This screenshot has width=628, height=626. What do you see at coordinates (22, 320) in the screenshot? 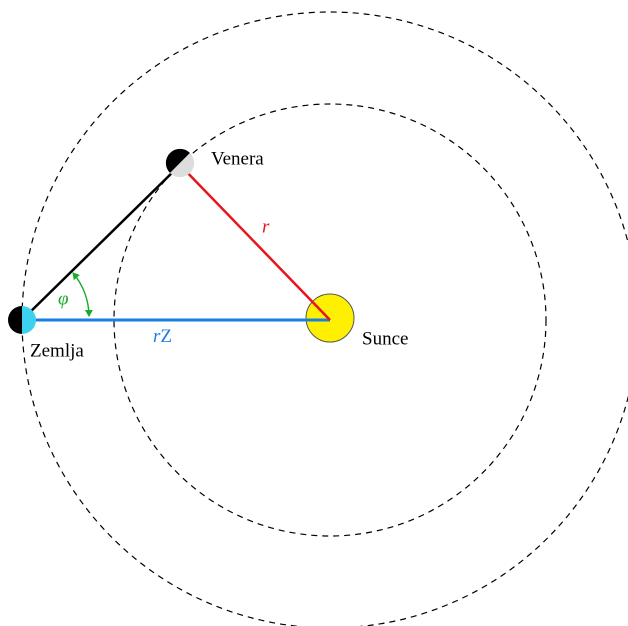
I see `earth` at bounding box center [22, 320].